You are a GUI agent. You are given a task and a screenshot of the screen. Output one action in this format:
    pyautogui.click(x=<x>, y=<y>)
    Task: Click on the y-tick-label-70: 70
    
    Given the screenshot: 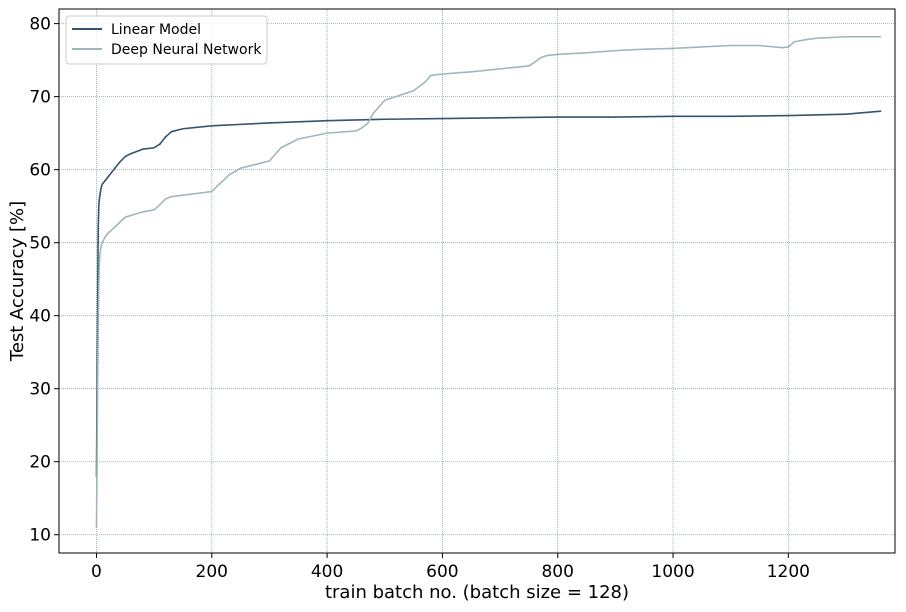 What is the action you would take?
    pyautogui.click(x=40, y=98)
    